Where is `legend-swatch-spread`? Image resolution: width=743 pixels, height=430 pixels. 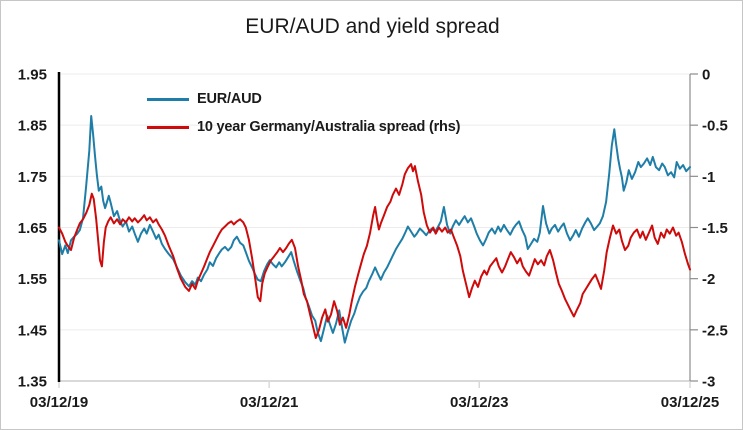
legend-swatch-spread is located at coordinates (168, 127).